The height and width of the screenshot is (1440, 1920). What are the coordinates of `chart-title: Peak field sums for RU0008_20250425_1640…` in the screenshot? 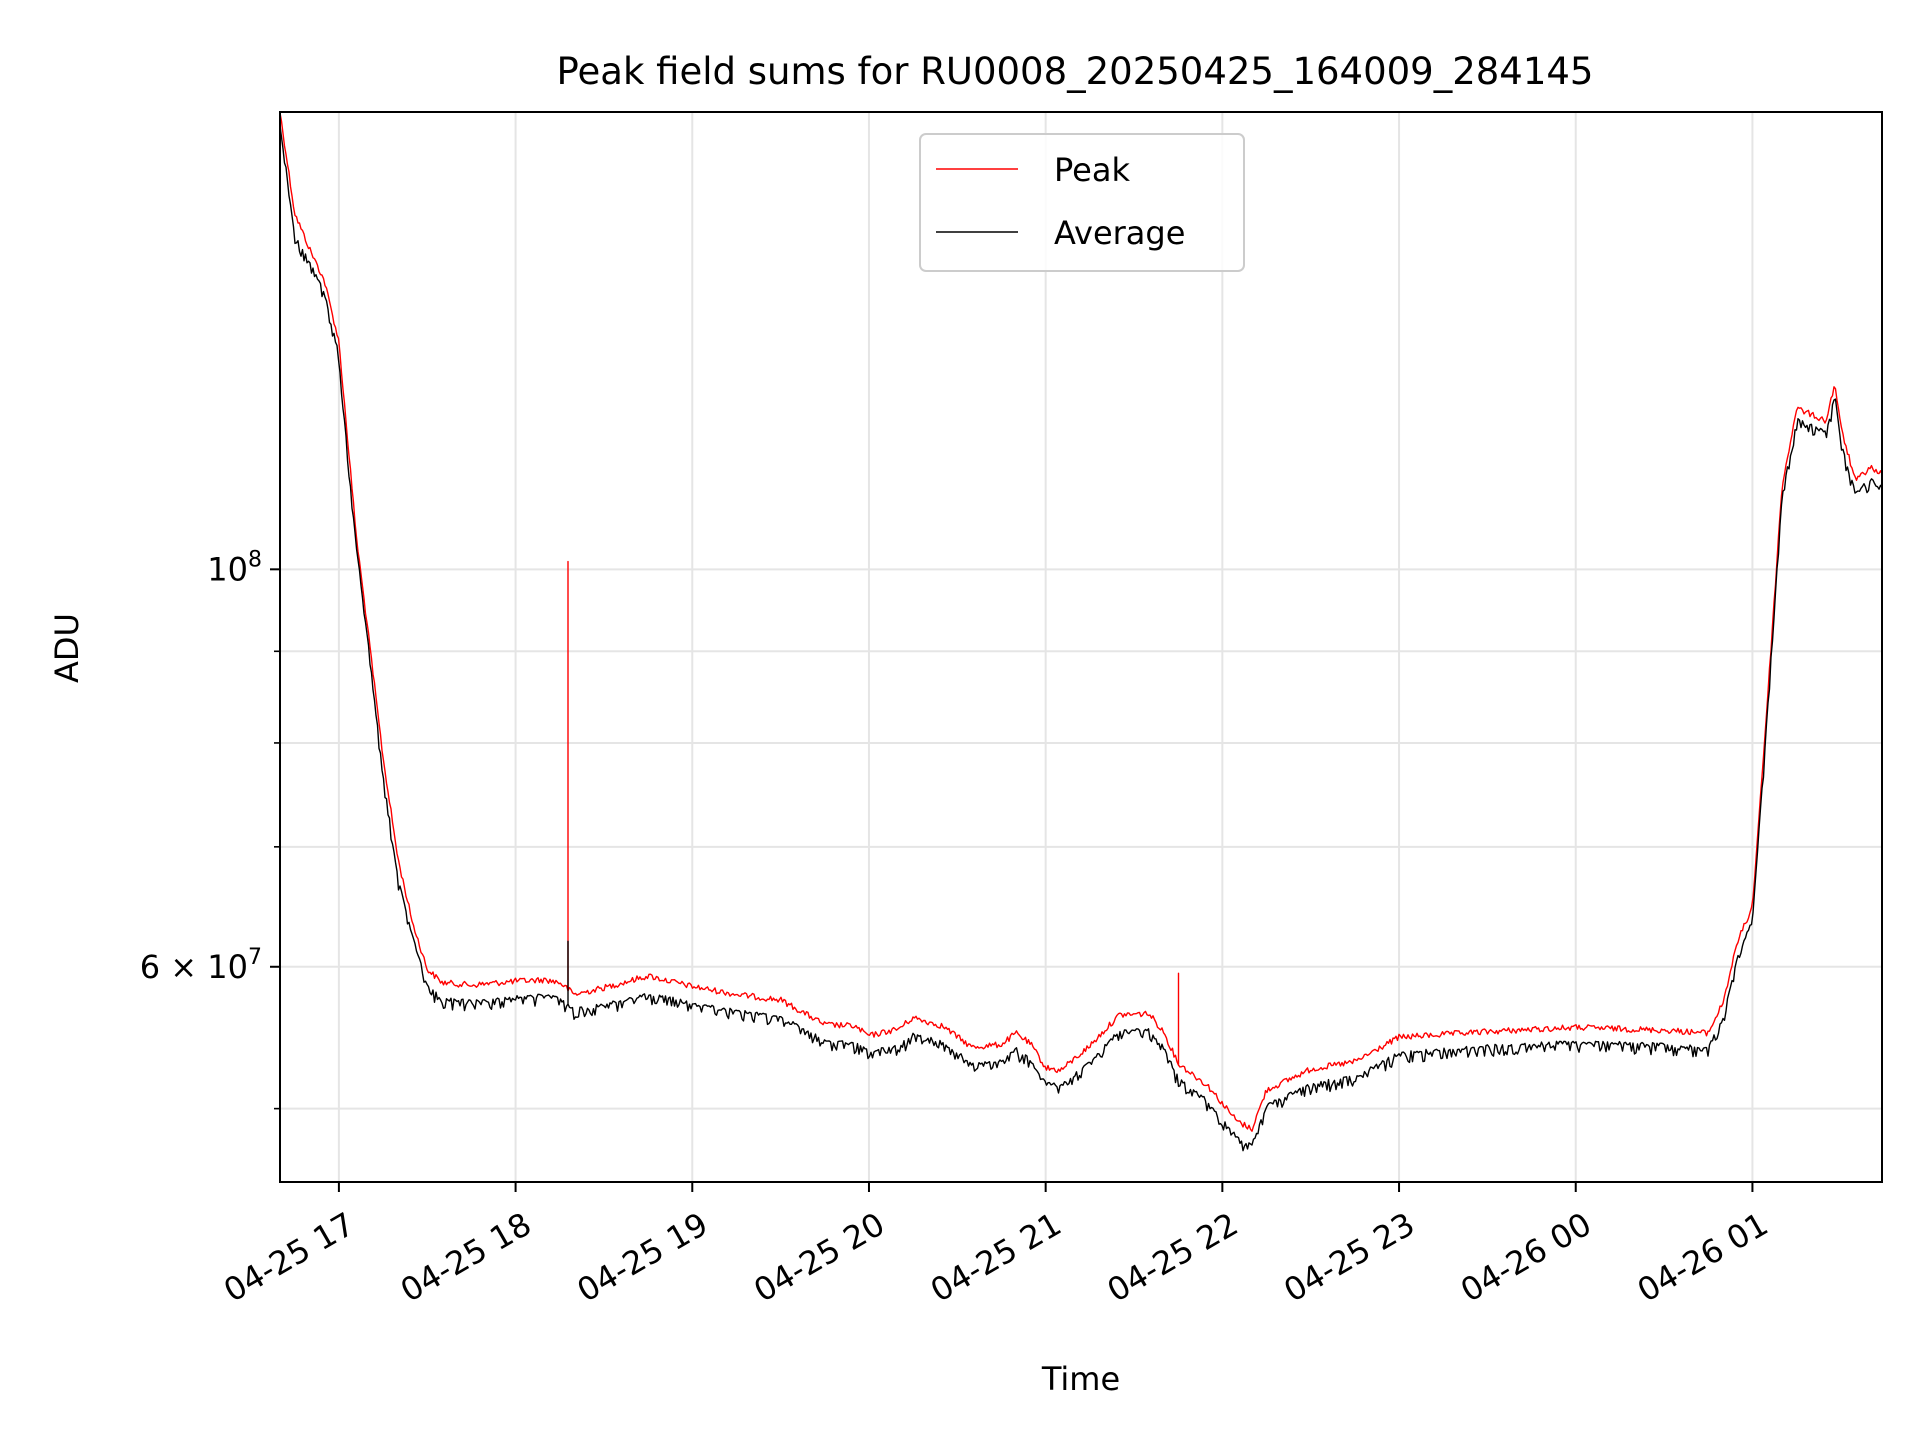 It's located at (1075, 71).